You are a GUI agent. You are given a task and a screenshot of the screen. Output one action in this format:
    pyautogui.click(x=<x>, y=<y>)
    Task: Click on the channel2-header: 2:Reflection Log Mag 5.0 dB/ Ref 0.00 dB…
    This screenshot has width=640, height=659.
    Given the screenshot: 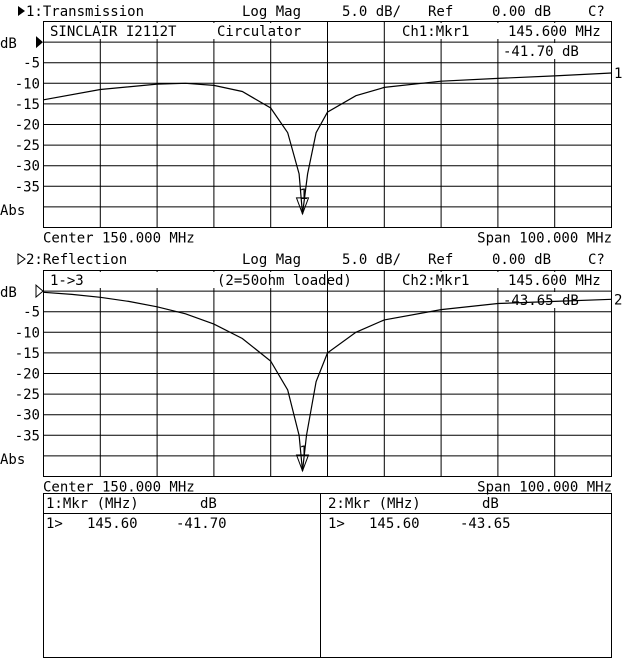 What is the action you would take?
    pyautogui.click(x=311, y=260)
    